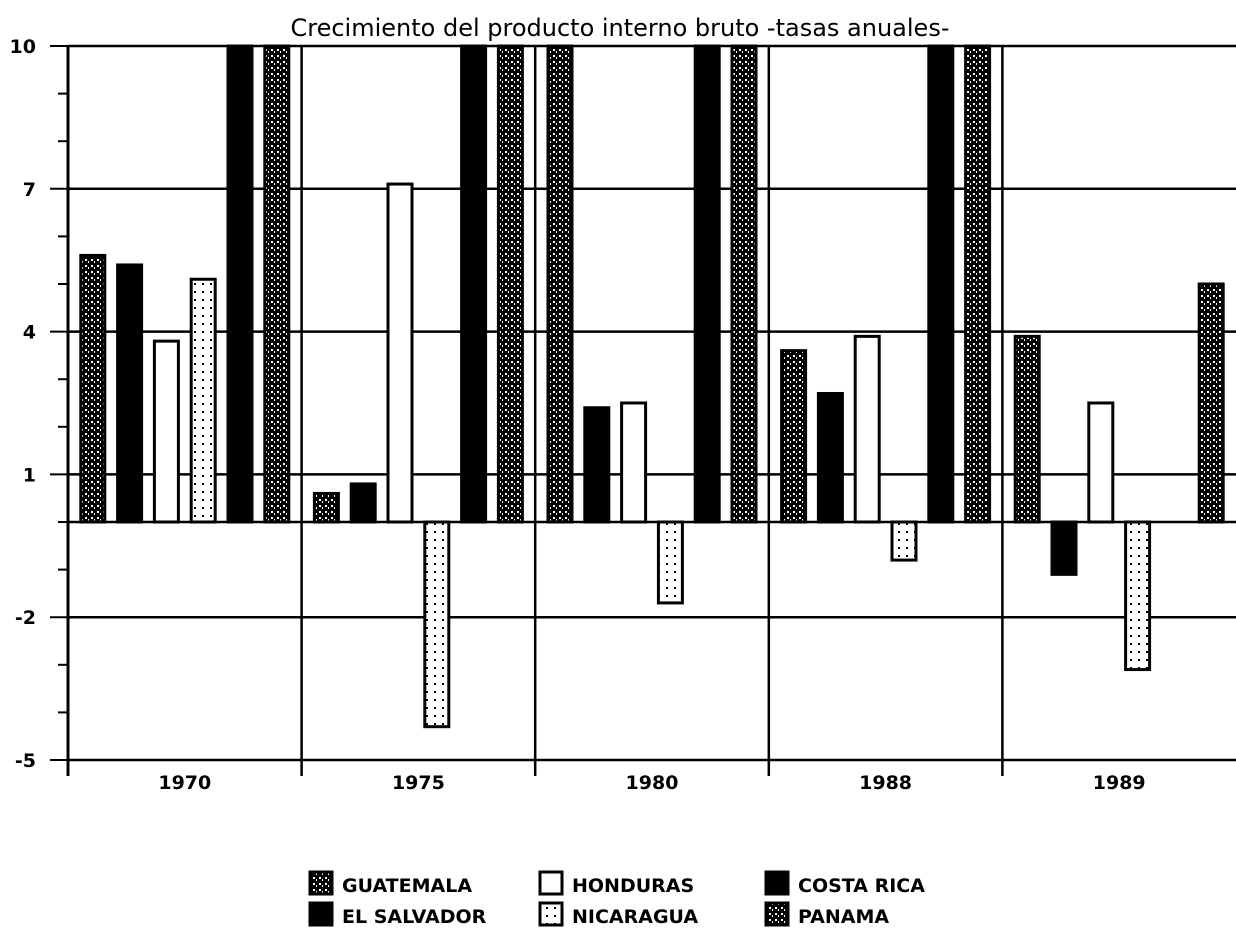 This screenshot has width=1236, height=935. I want to click on legend-label: COSTA RICA, so click(861, 886).